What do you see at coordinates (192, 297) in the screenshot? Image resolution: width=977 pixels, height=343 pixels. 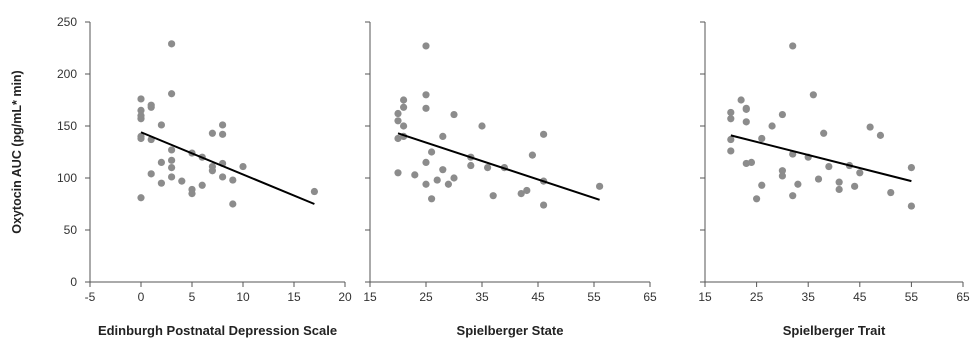 I see `x-tick-label: 5` at bounding box center [192, 297].